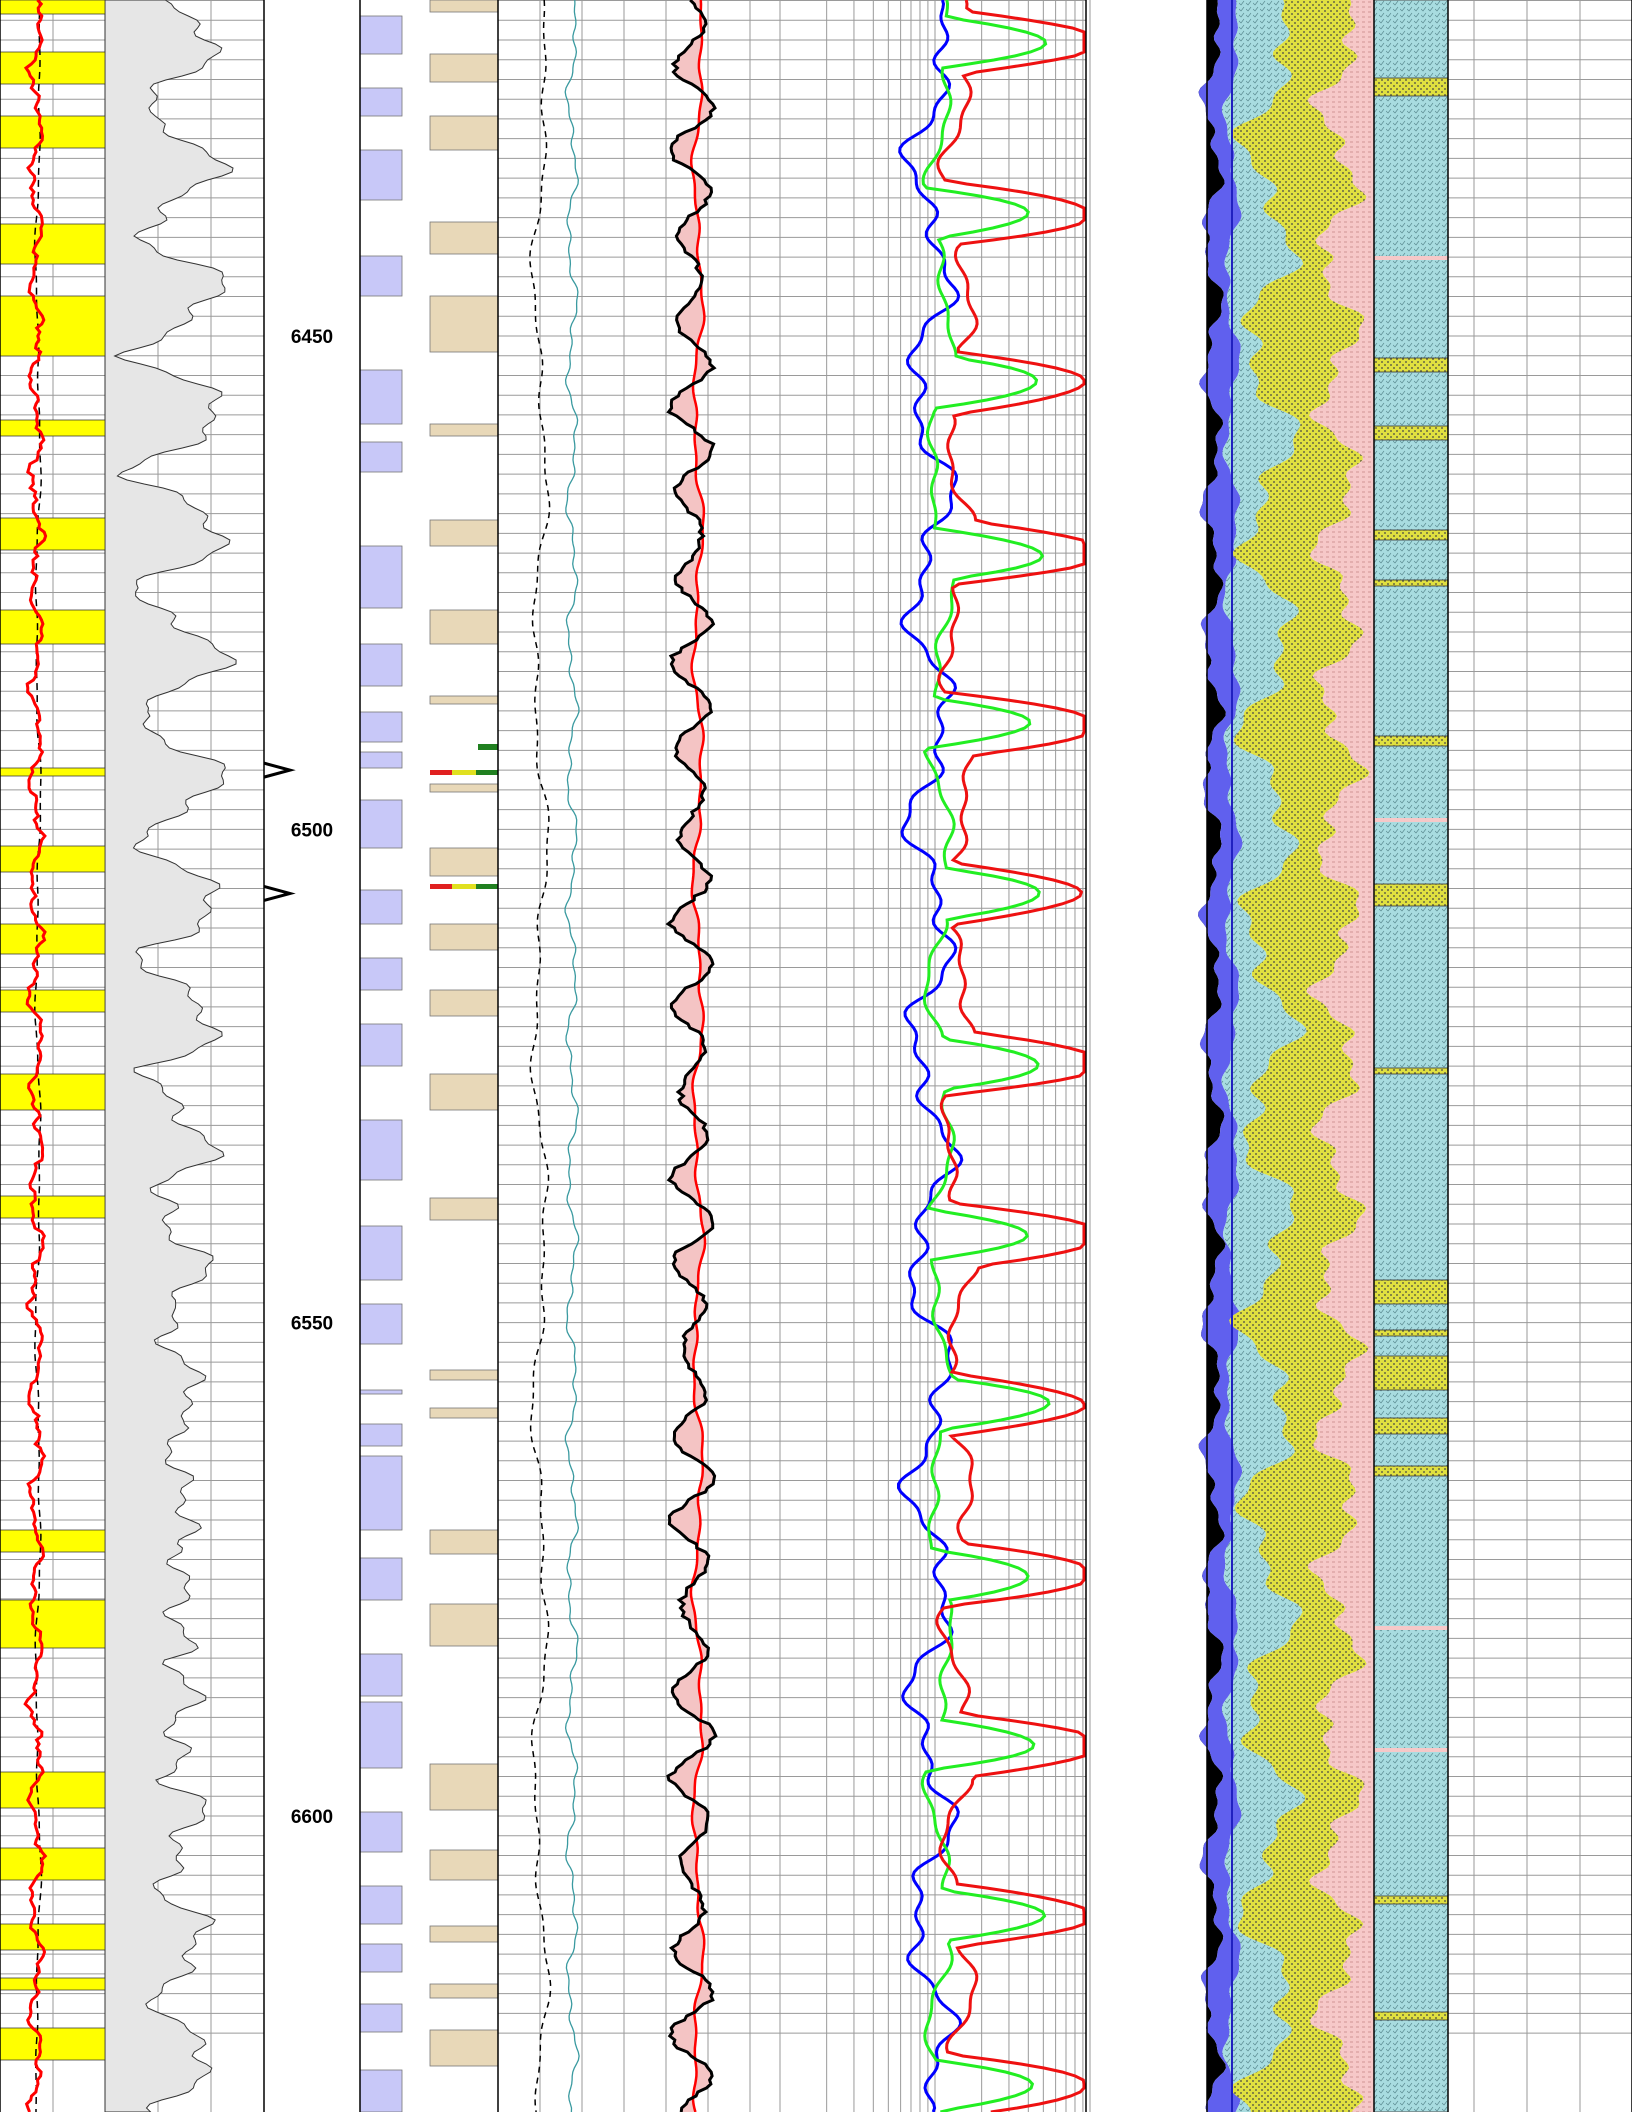 The image size is (1632, 2112). I want to click on lith-column-pattern, so click(1411, 1056).